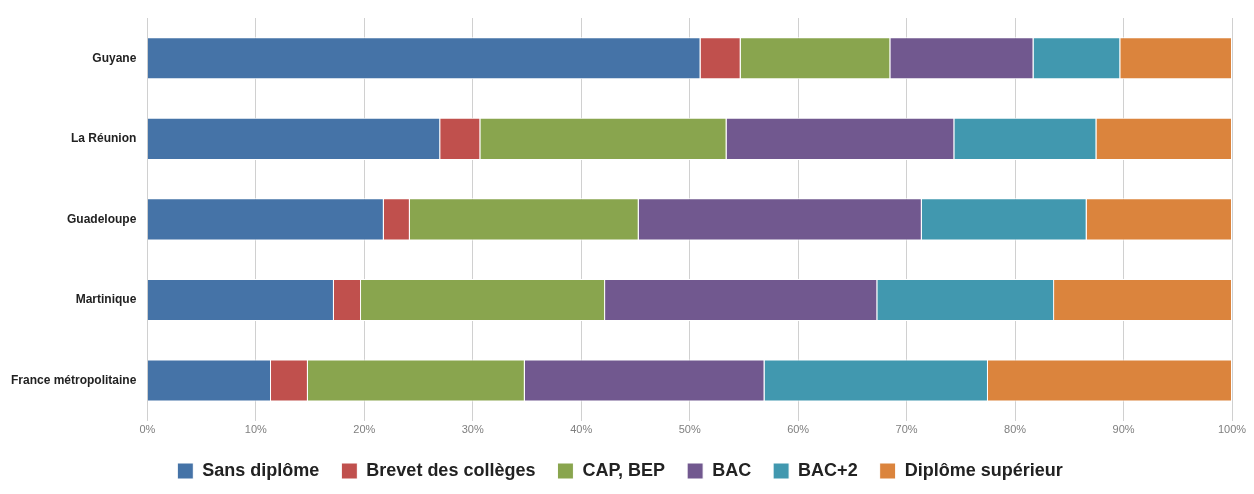 This screenshot has width=1254, height=494. I want to click on x-tick-label: 70%, so click(906, 429).